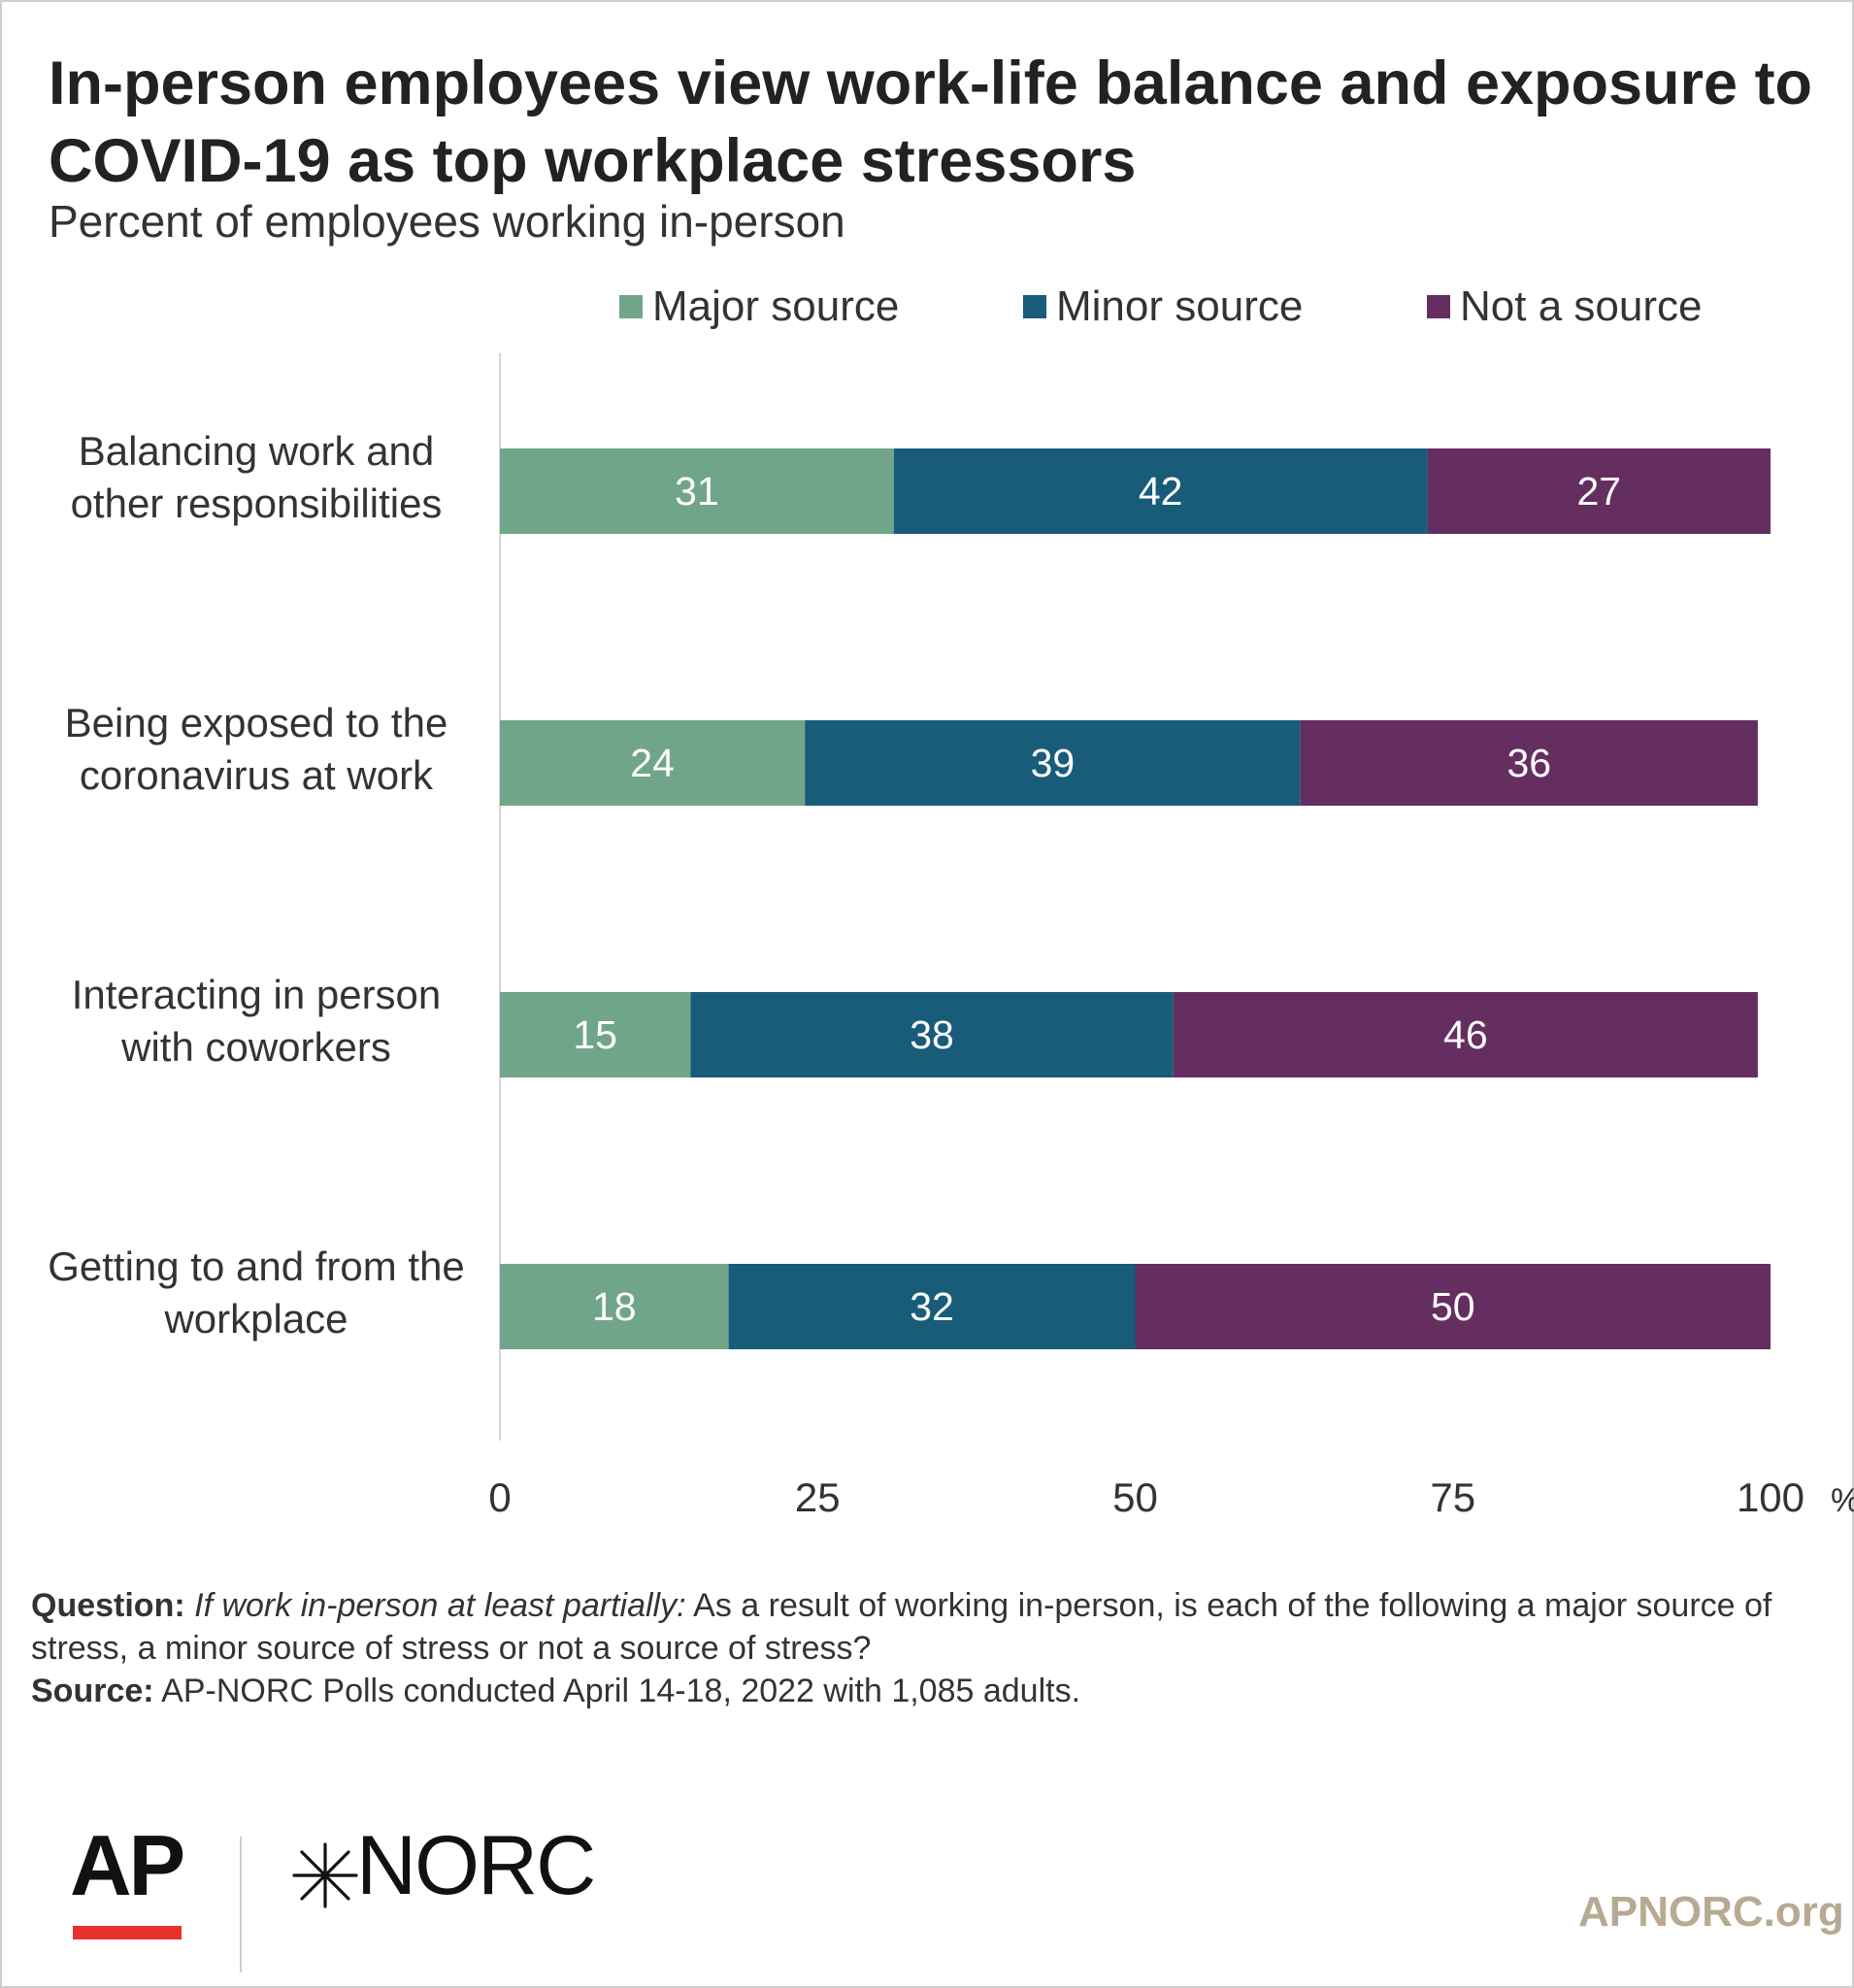 The width and height of the screenshot is (1854, 1988). I want to click on x-tick-label: 0, so click(499, 1497).